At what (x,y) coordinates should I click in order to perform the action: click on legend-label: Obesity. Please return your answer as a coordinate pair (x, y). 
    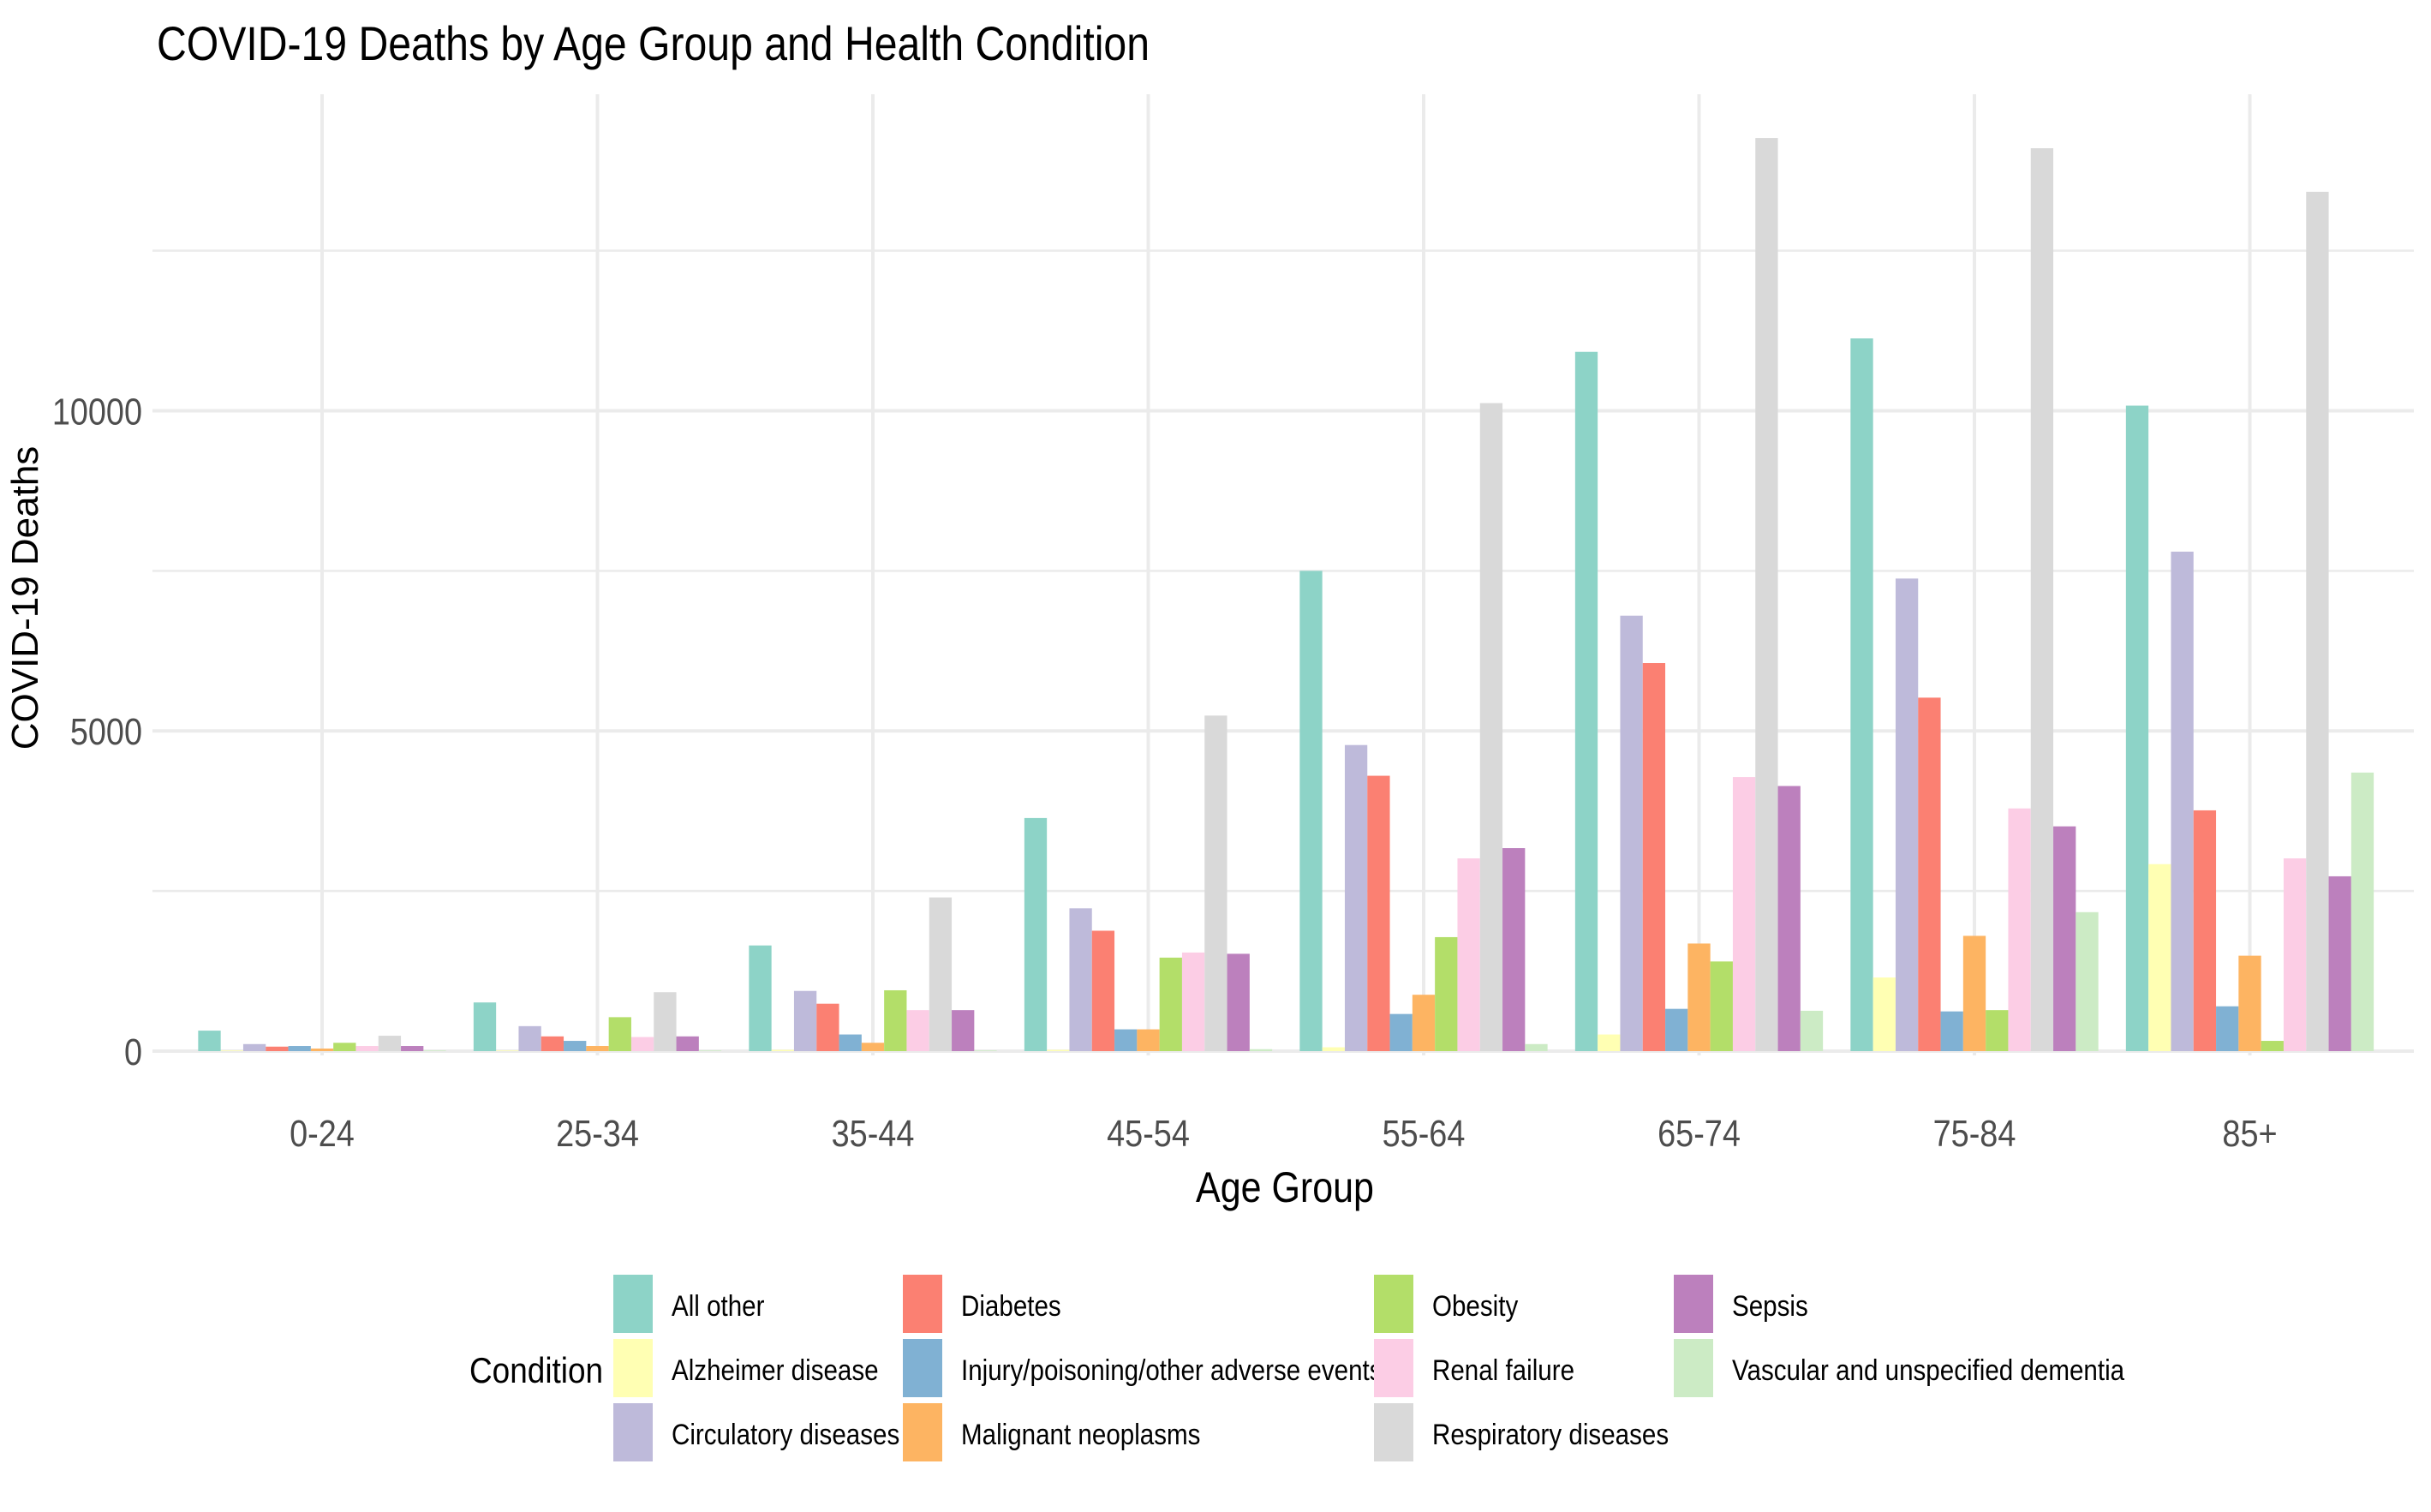
    Looking at the image, I should click on (1475, 1306).